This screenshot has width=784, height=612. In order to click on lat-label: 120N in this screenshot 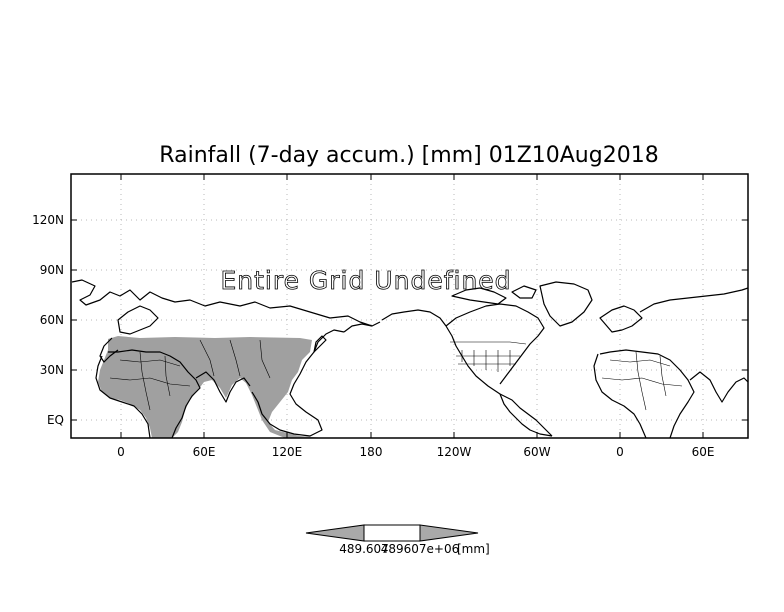, I will do `click(48, 220)`.